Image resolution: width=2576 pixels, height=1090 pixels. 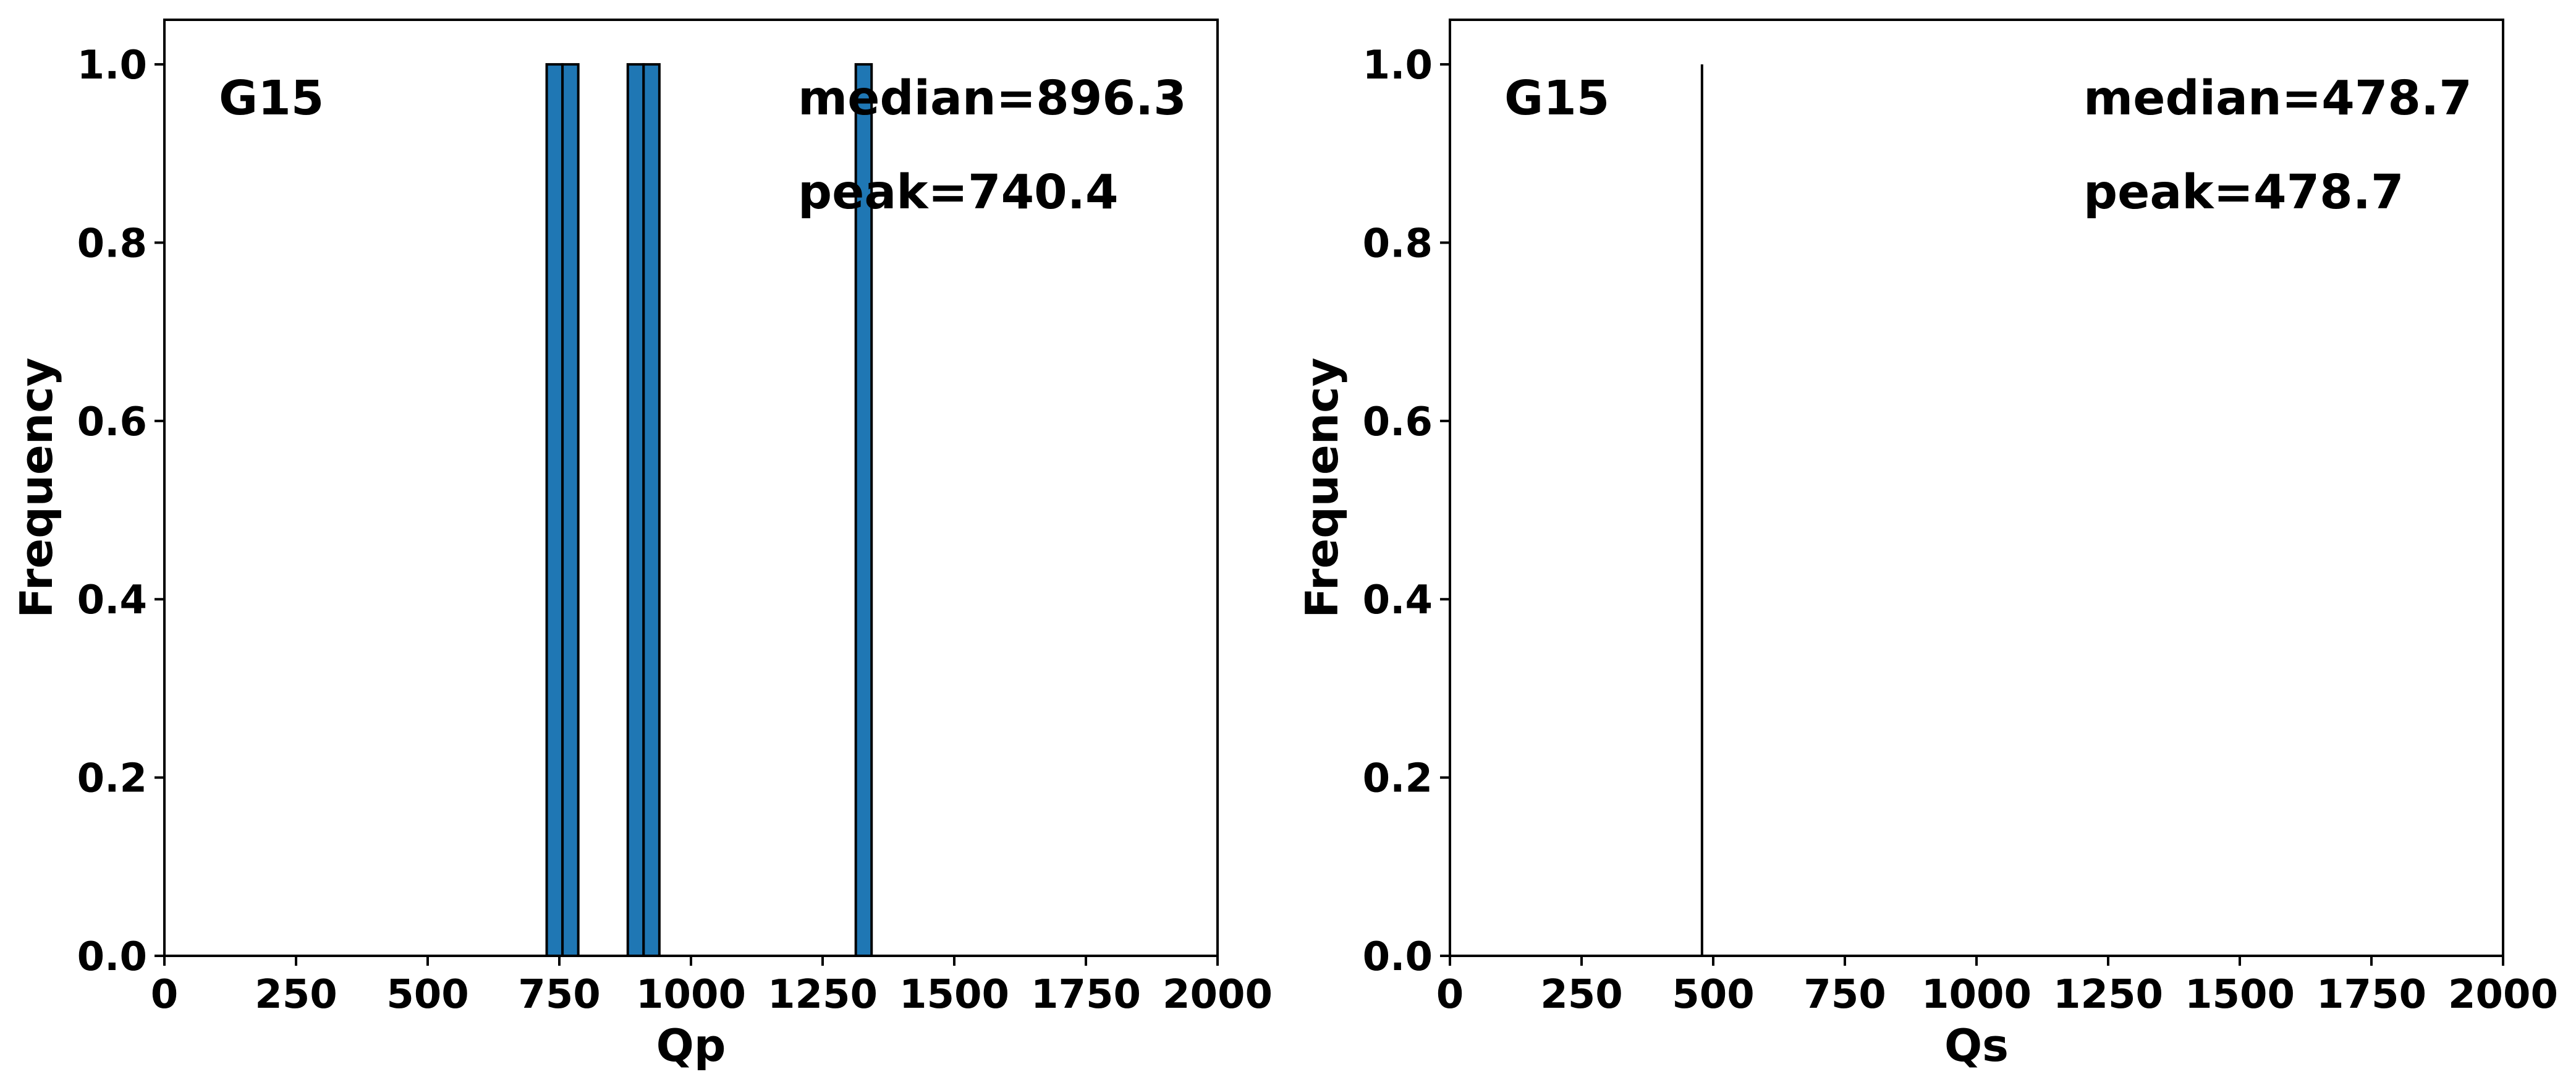 I want to click on peak-annotation: peak=478.7, so click(x=2243, y=192).